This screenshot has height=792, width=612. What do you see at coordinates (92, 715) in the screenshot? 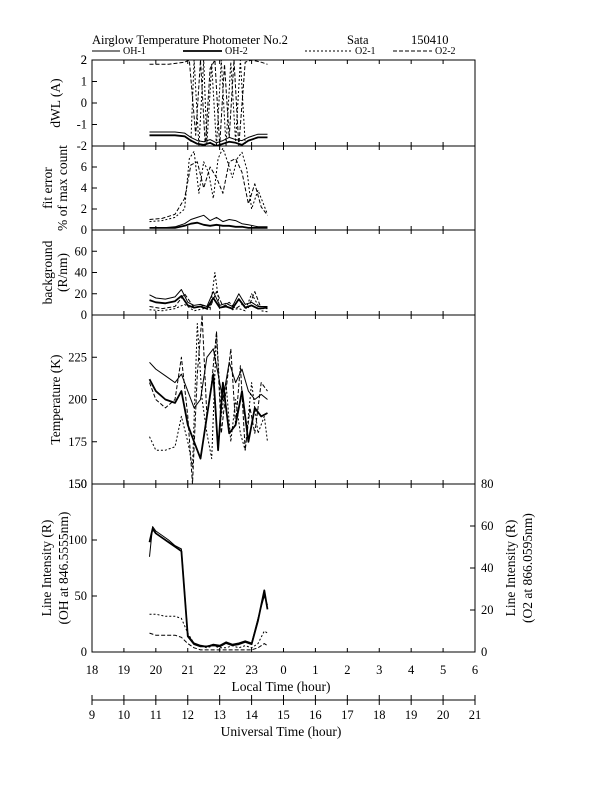
I see `ut-tick-label: 9` at bounding box center [92, 715].